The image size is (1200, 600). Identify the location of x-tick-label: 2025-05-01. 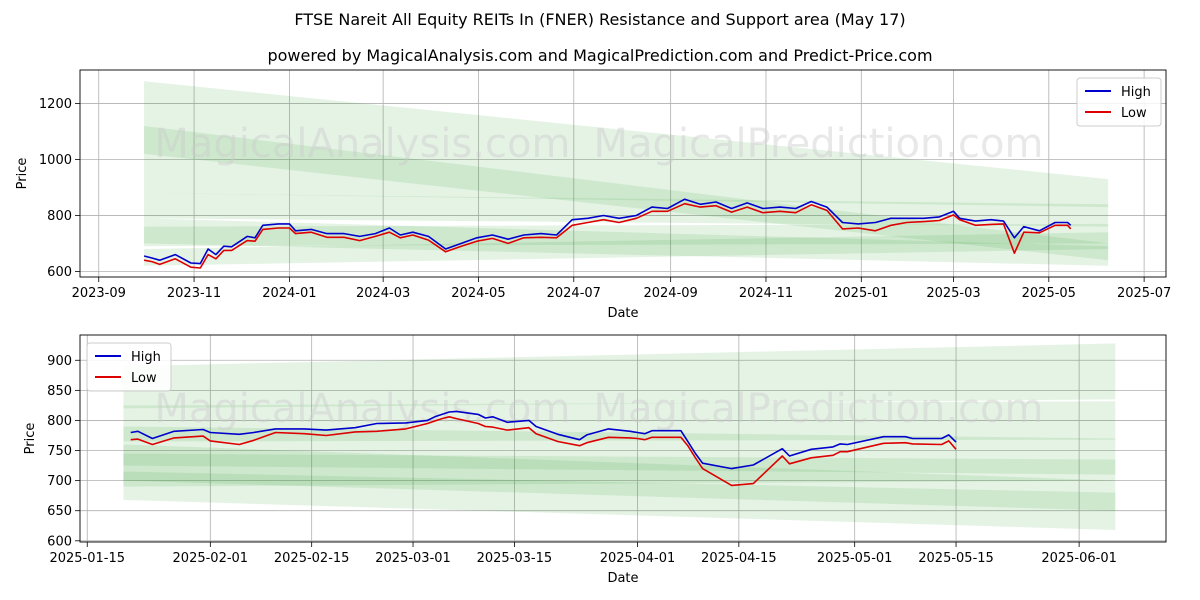
(855, 558).